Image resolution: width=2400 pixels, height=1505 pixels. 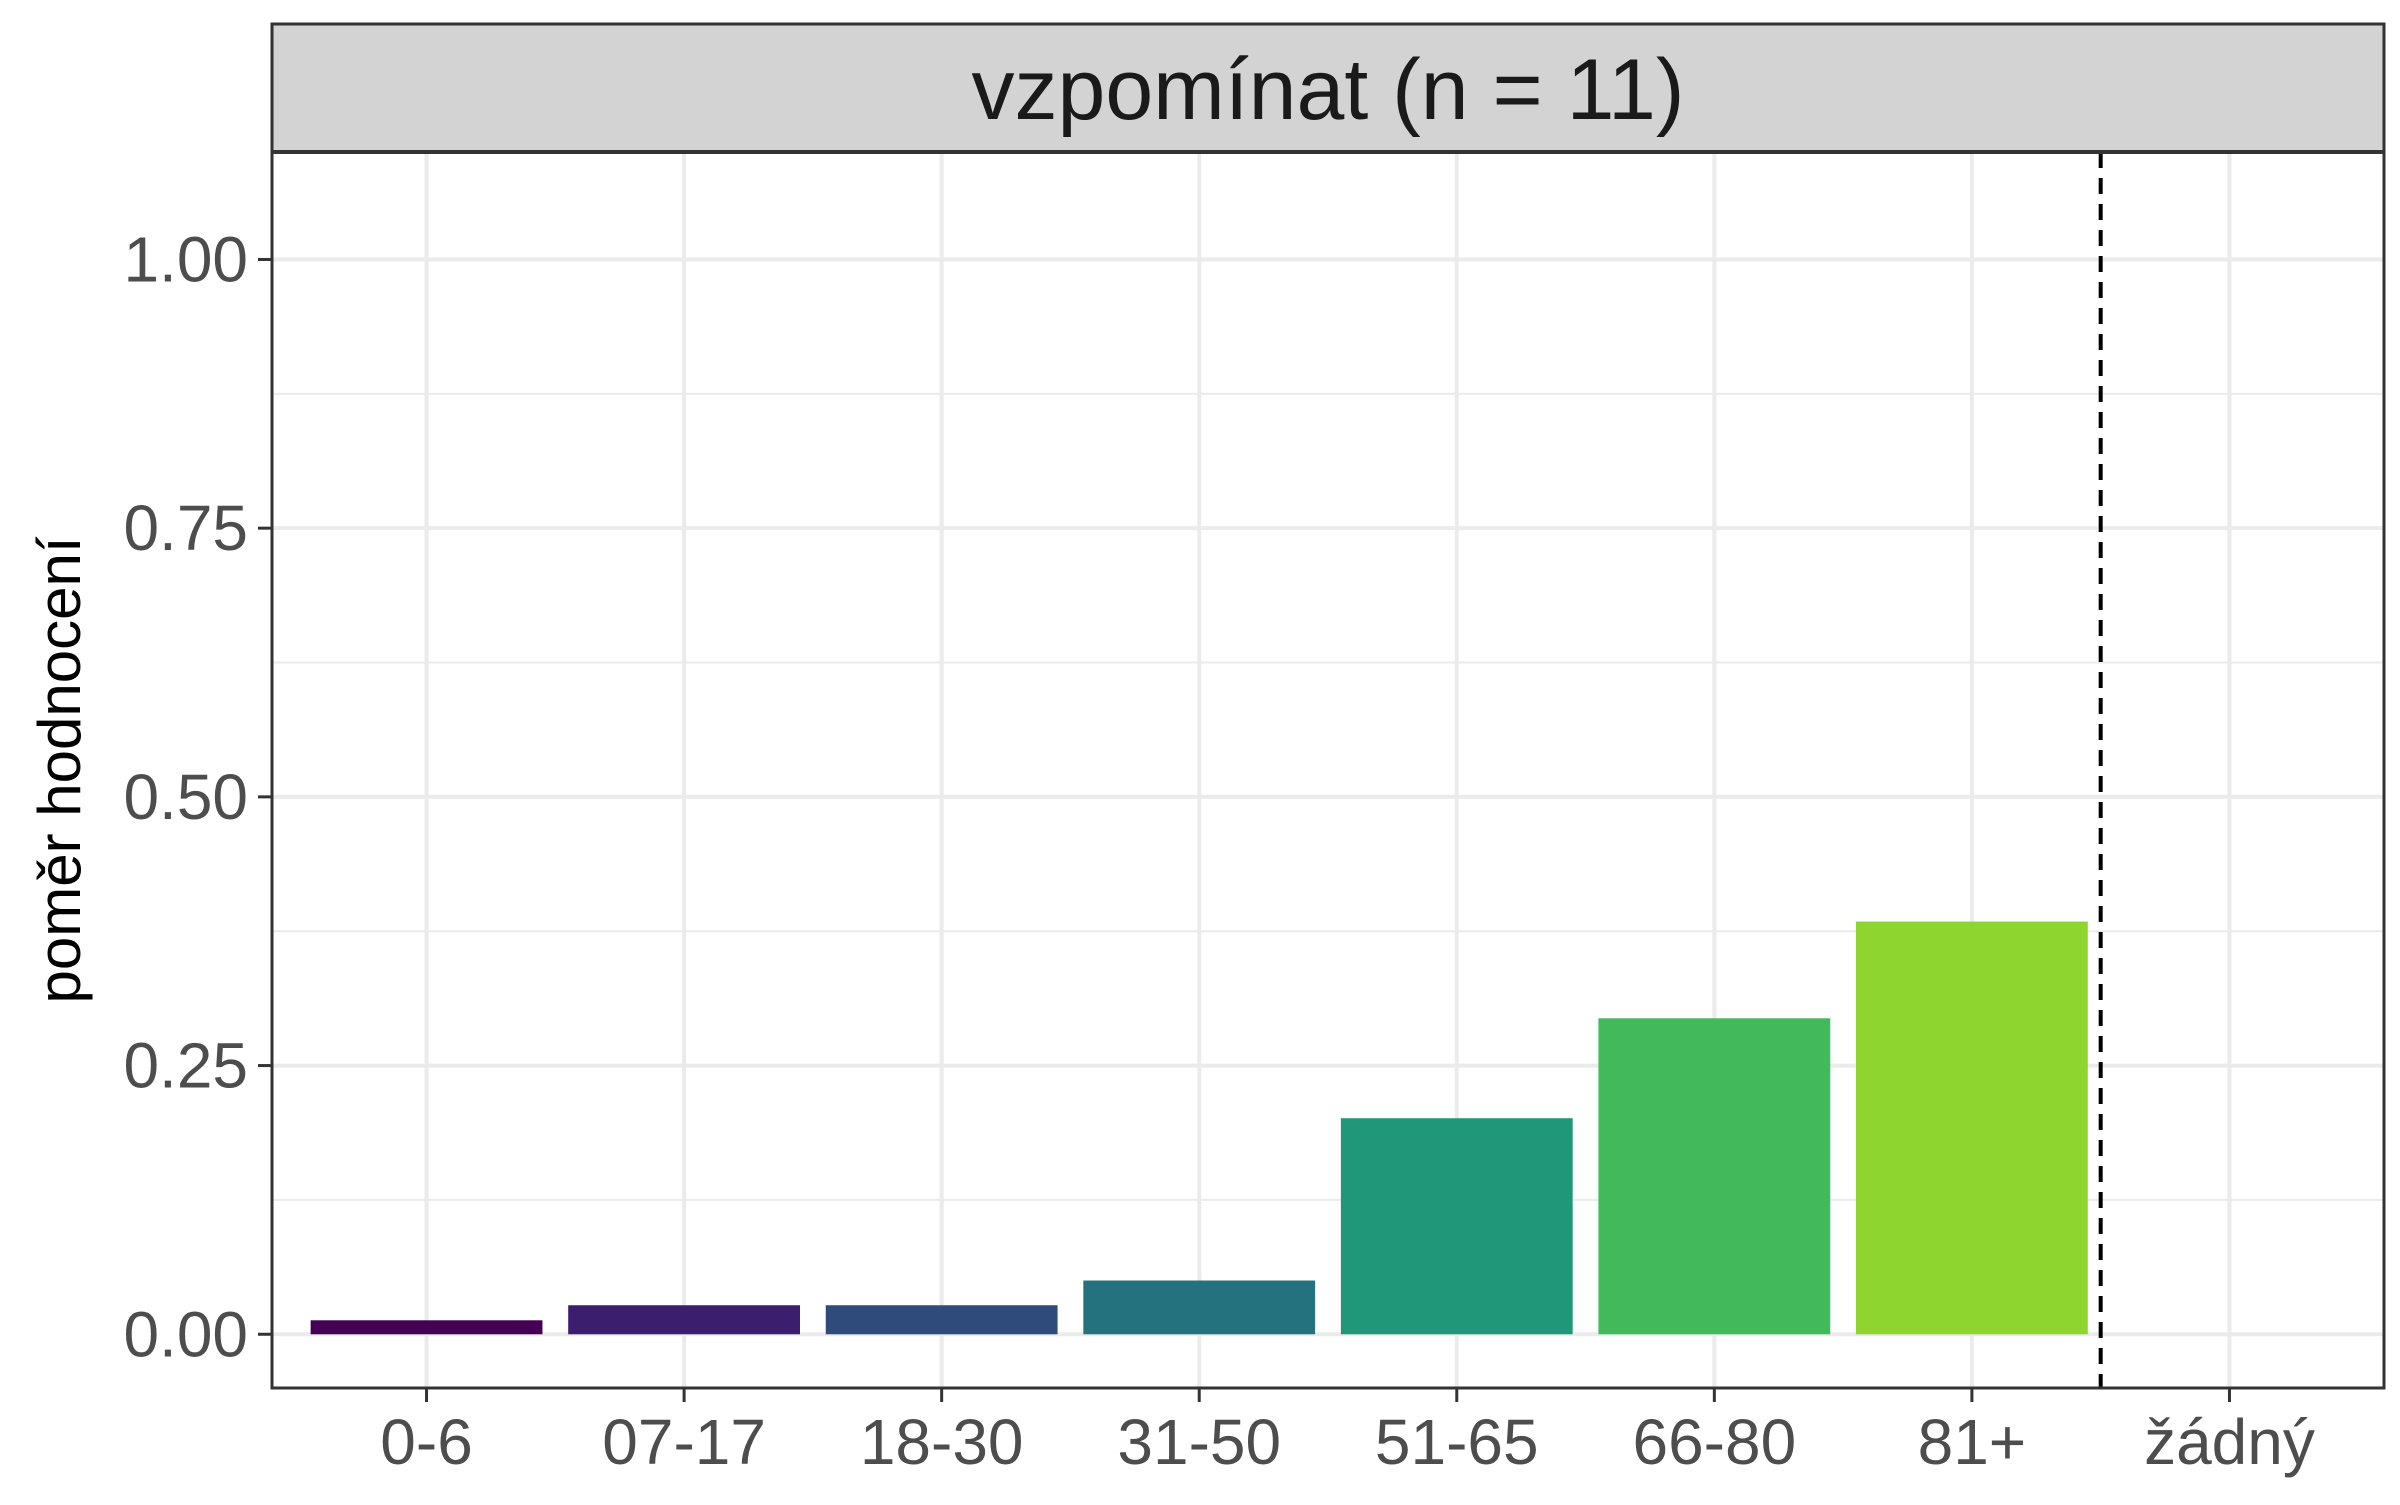 What do you see at coordinates (185, 1334) in the screenshot?
I see `y-tick-label: 0.00` at bounding box center [185, 1334].